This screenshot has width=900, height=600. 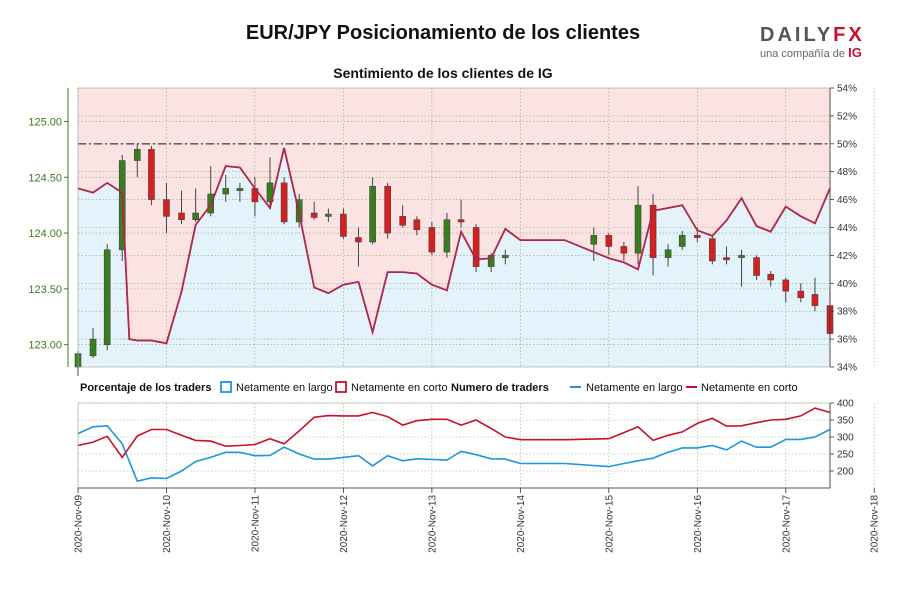 I want to click on y-tick-label-left: 125.00, so click(x=45, y=122).